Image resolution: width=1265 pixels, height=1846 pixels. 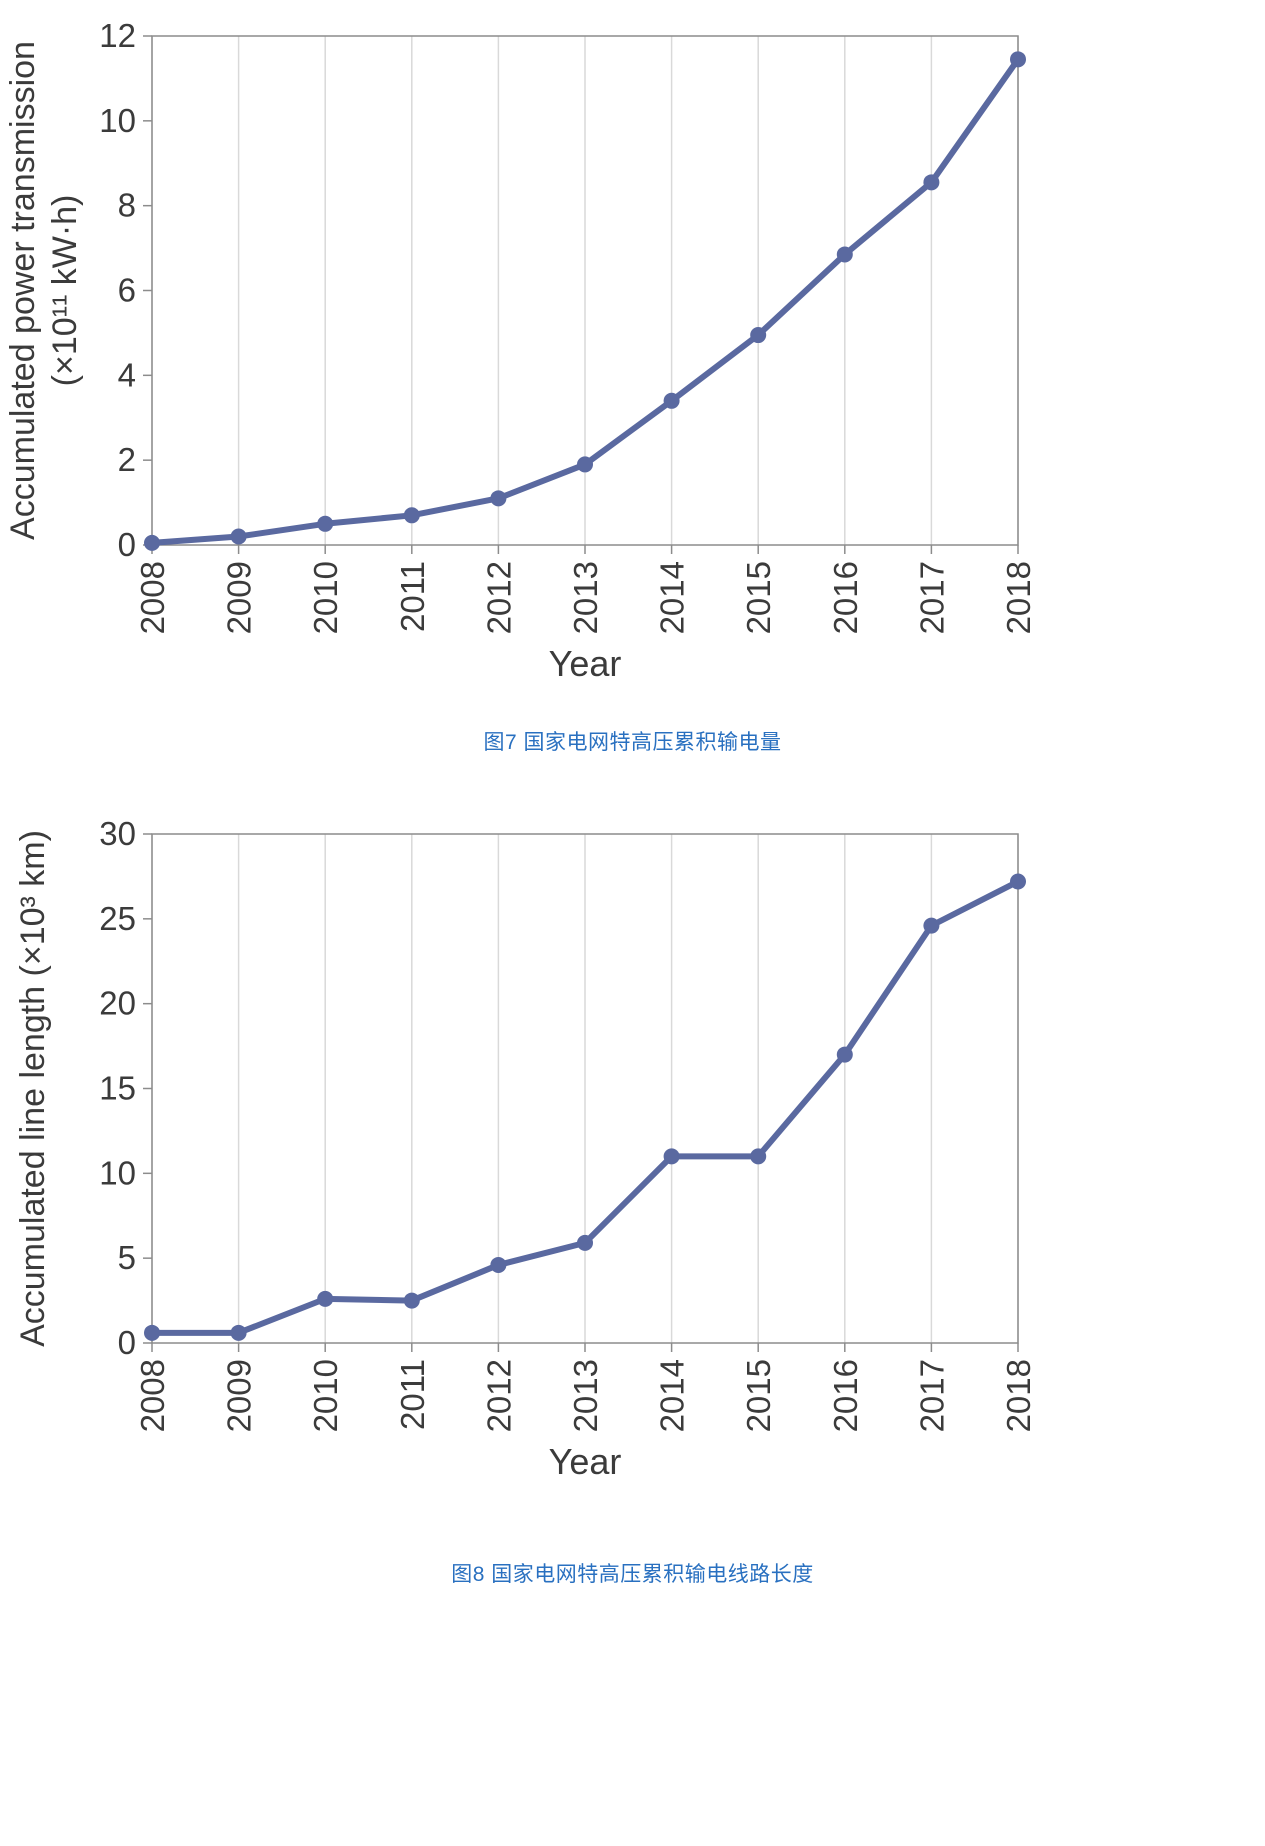 What do you see at coordinates (632, 1574) in the screenshot?
I see `figure8-caption: 图8 国家电网特高压累积输电线路长度` at bounding box center [632, 1574].